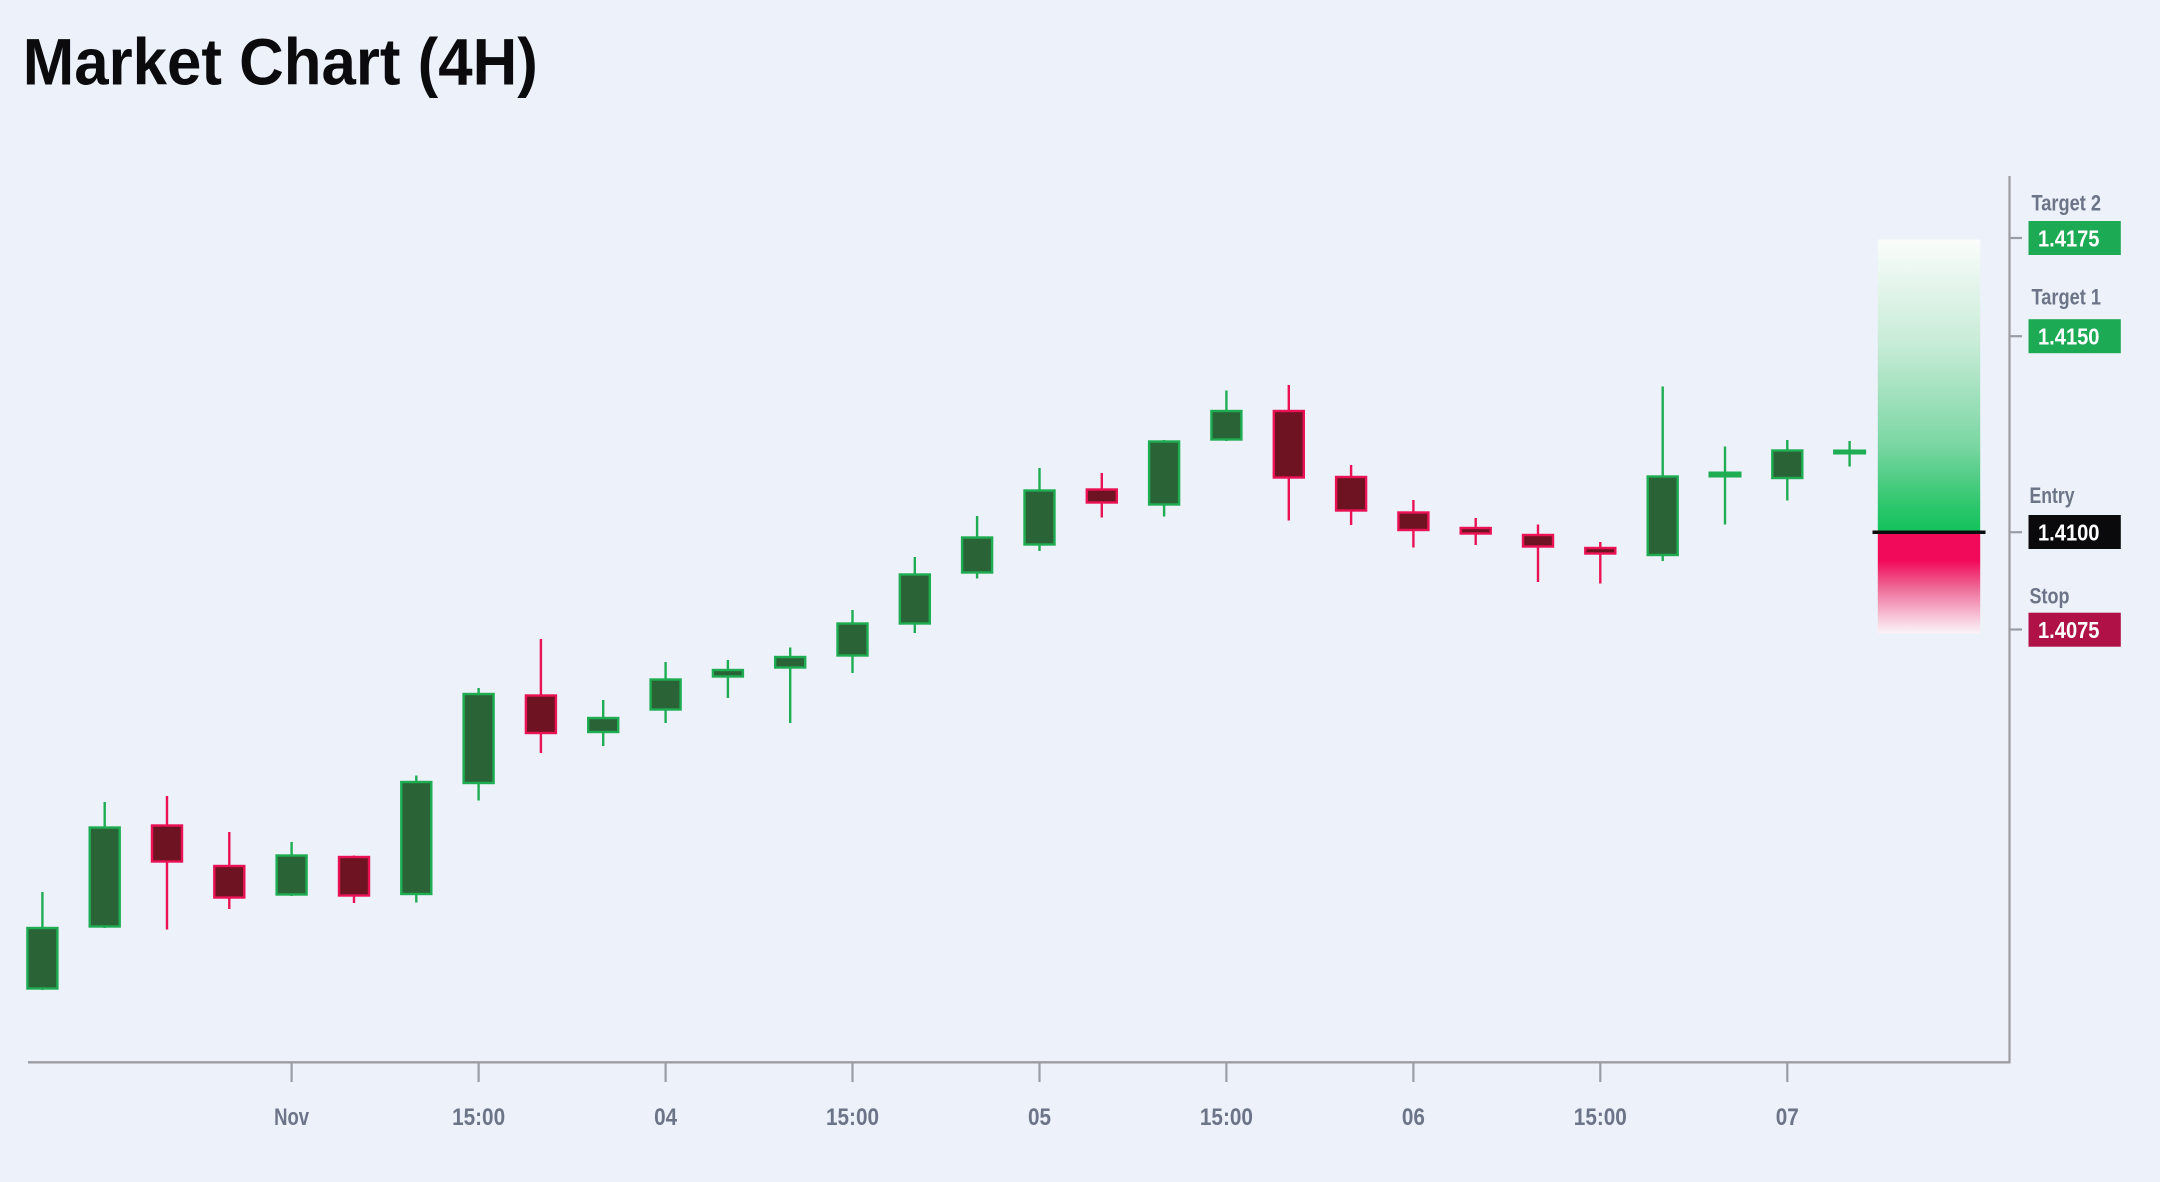 Image resolution: width=2160 pixels, height=1182 pixels. Describe the element at coordinates (2050, 596) in the screenshot. I see `svg-text: Stop` at that location.